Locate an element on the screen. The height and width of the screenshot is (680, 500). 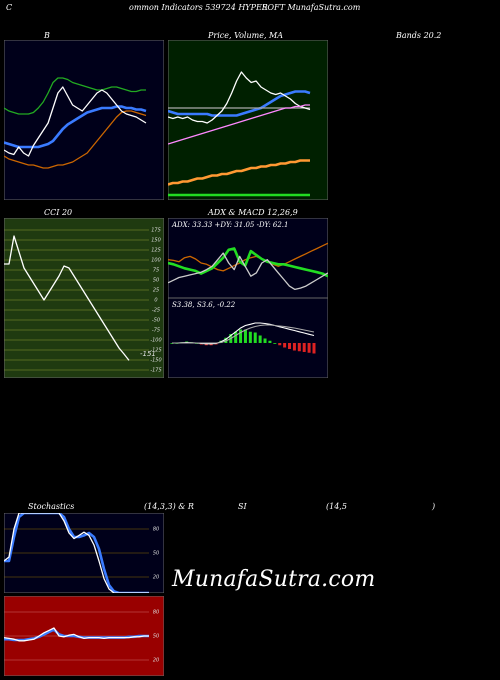
stoch-panel: 80 50 20 is located at coordinates (84, 553).